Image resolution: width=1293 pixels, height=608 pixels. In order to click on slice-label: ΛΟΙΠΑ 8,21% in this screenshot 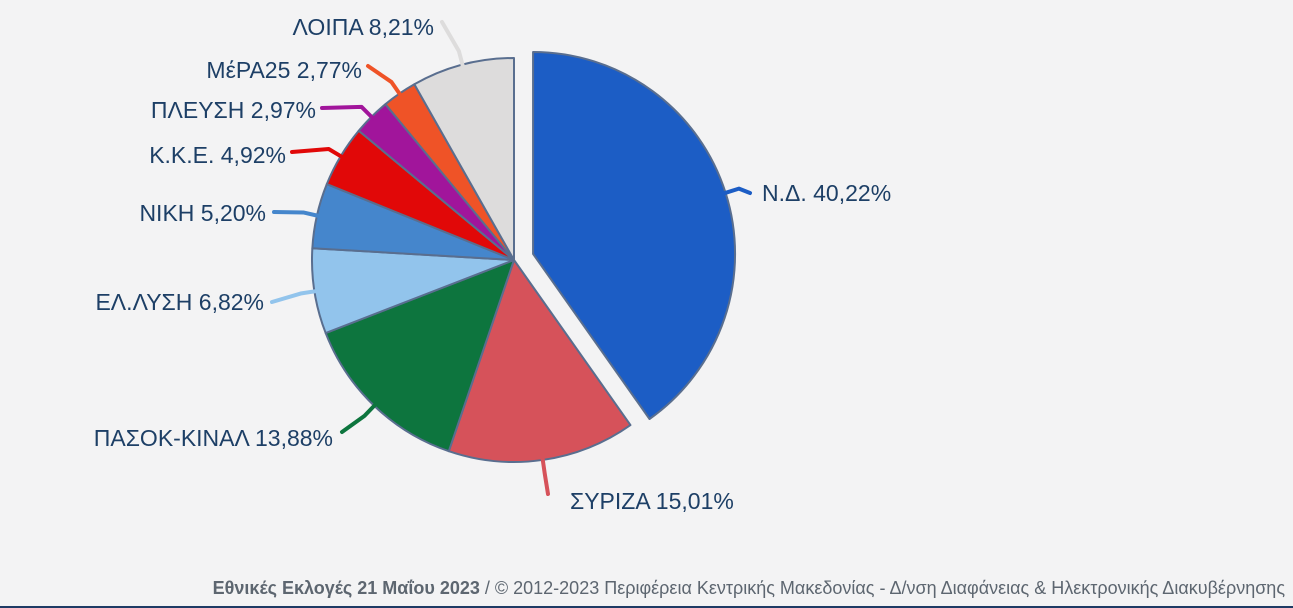, I will do `click(363, 27)`.